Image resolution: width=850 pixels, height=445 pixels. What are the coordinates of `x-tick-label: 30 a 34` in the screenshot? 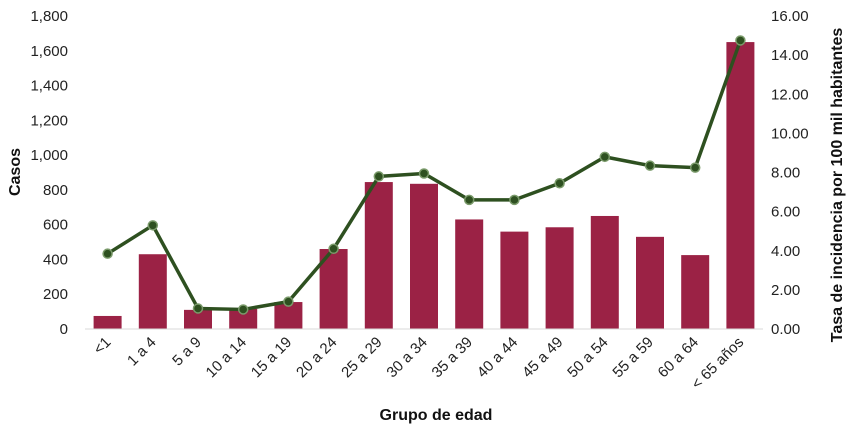 It's located at (406, 357).